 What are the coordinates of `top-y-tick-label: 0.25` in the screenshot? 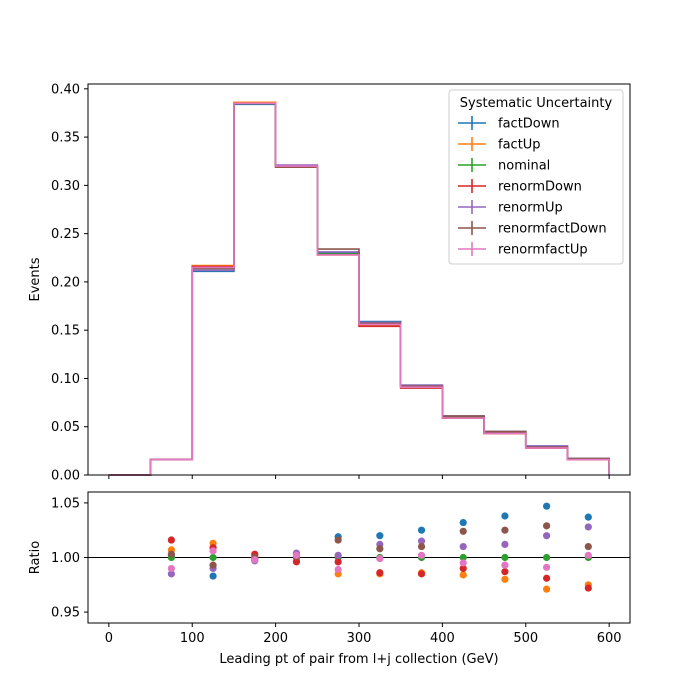 It's located at (65, 234).